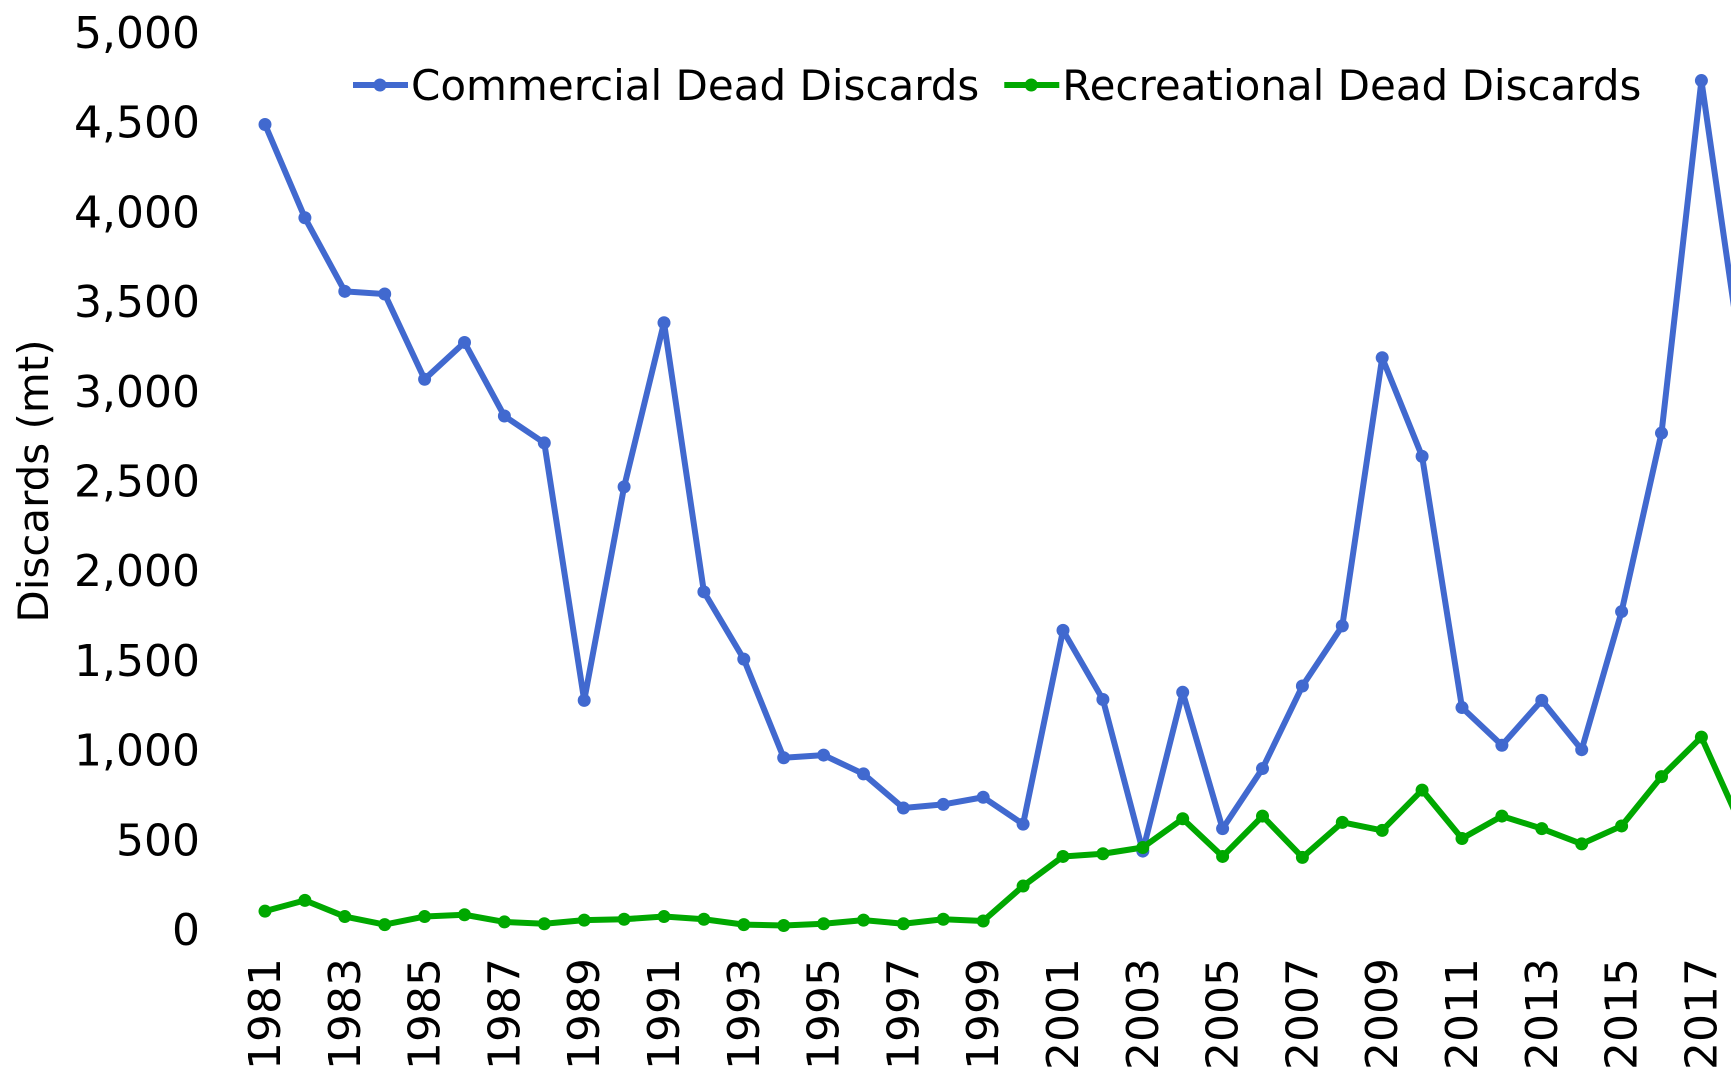 This screenshot has width=1731, height=1069. I want to click on x-tick-label: 2017, so click(1701, 1013).